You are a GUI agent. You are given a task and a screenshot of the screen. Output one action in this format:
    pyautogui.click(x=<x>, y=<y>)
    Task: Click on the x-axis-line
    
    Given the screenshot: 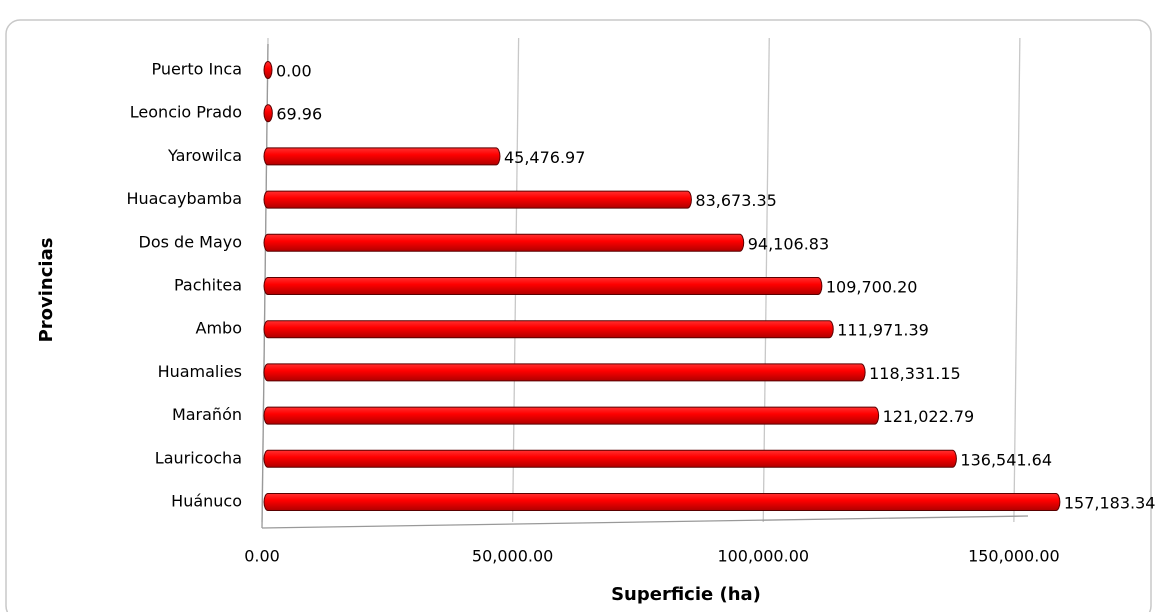 What is the action you would take?
    pyautogui.click(x=645, y=522)
    